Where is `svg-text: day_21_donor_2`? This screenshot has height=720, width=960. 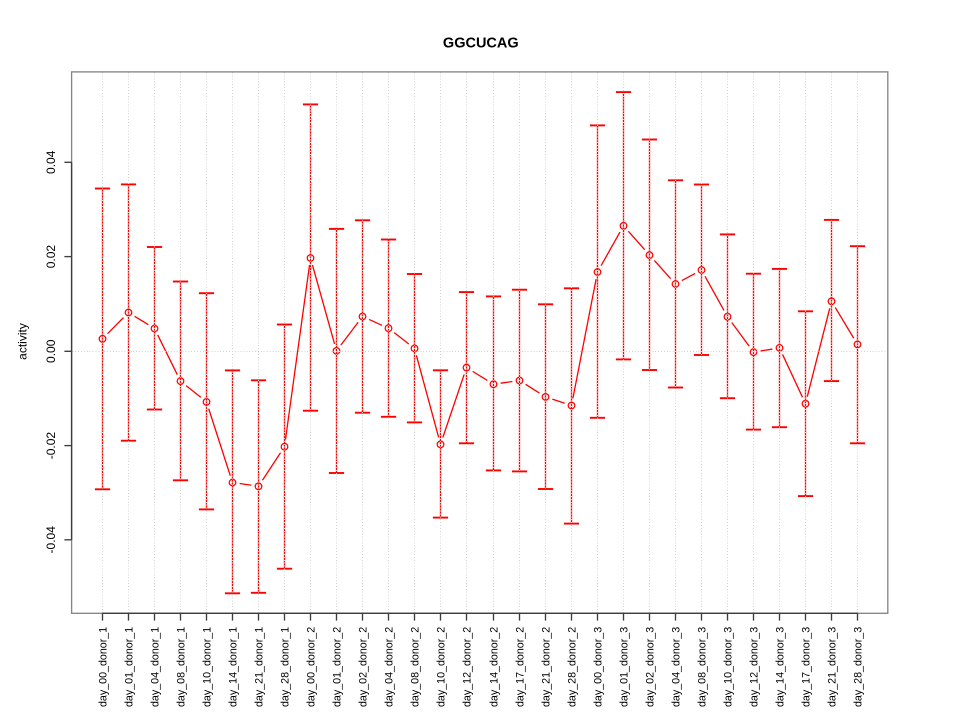
svg-text: day_21_donor_2 is located at coordinates (547, 667).